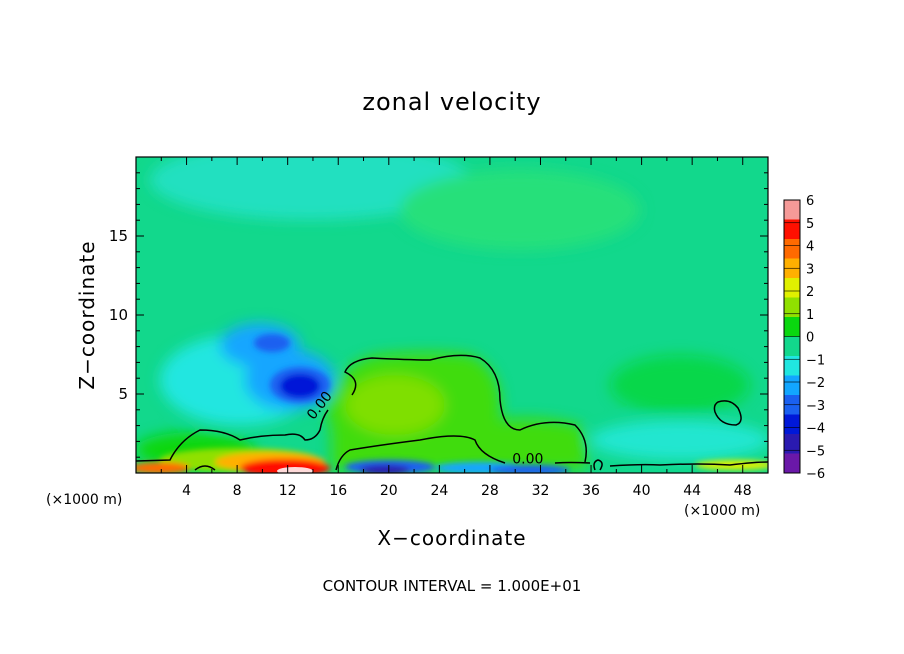  I want to click on contour-label: 0.00, so click(527, 460).